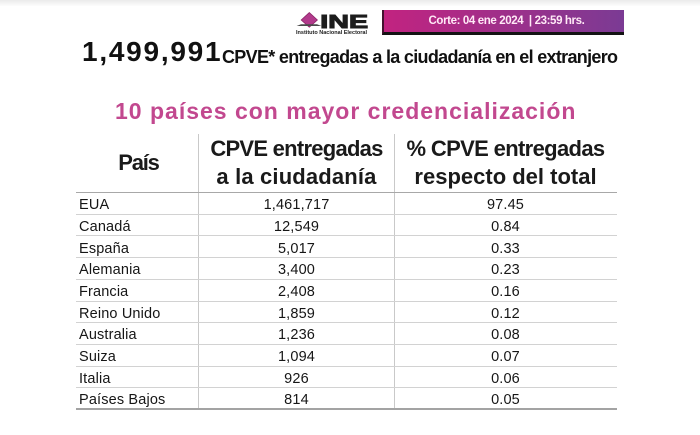  What do you see at coordinates (344, 21) in the screenshot?
I see `svg-text: INE` at bounding box center [344, 21].